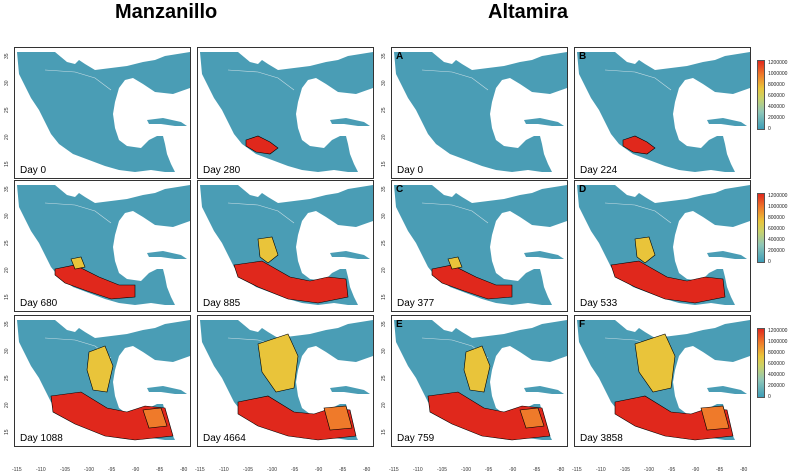 The image size is (789, 474). I want to click on color-legend: 1200000 1000000 800000 600000 400000 200000 0, so click(773, 96).